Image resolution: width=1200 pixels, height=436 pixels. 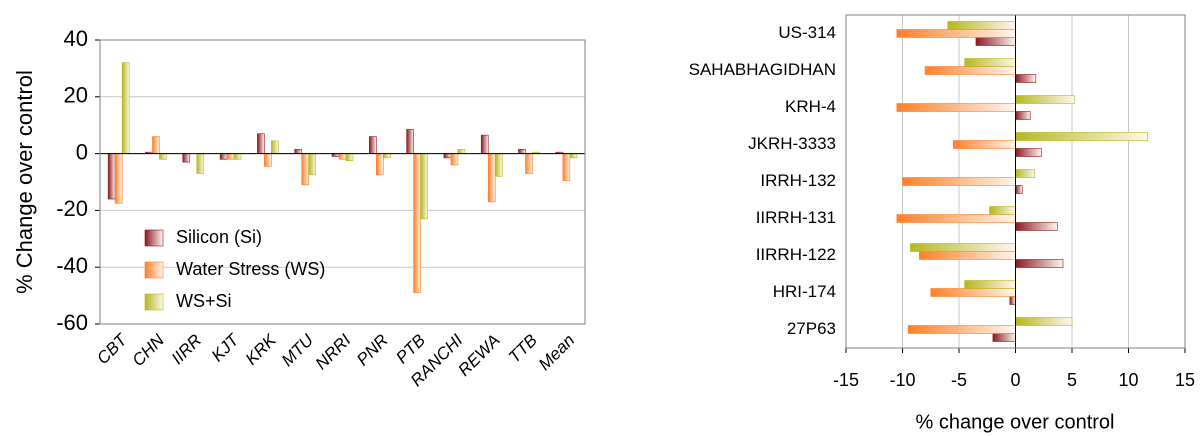 What do you see at coordinates (792, 143) in the screenshot?
I see `y-tick-label: JKRH-3333` at bounding box center [792, 143].